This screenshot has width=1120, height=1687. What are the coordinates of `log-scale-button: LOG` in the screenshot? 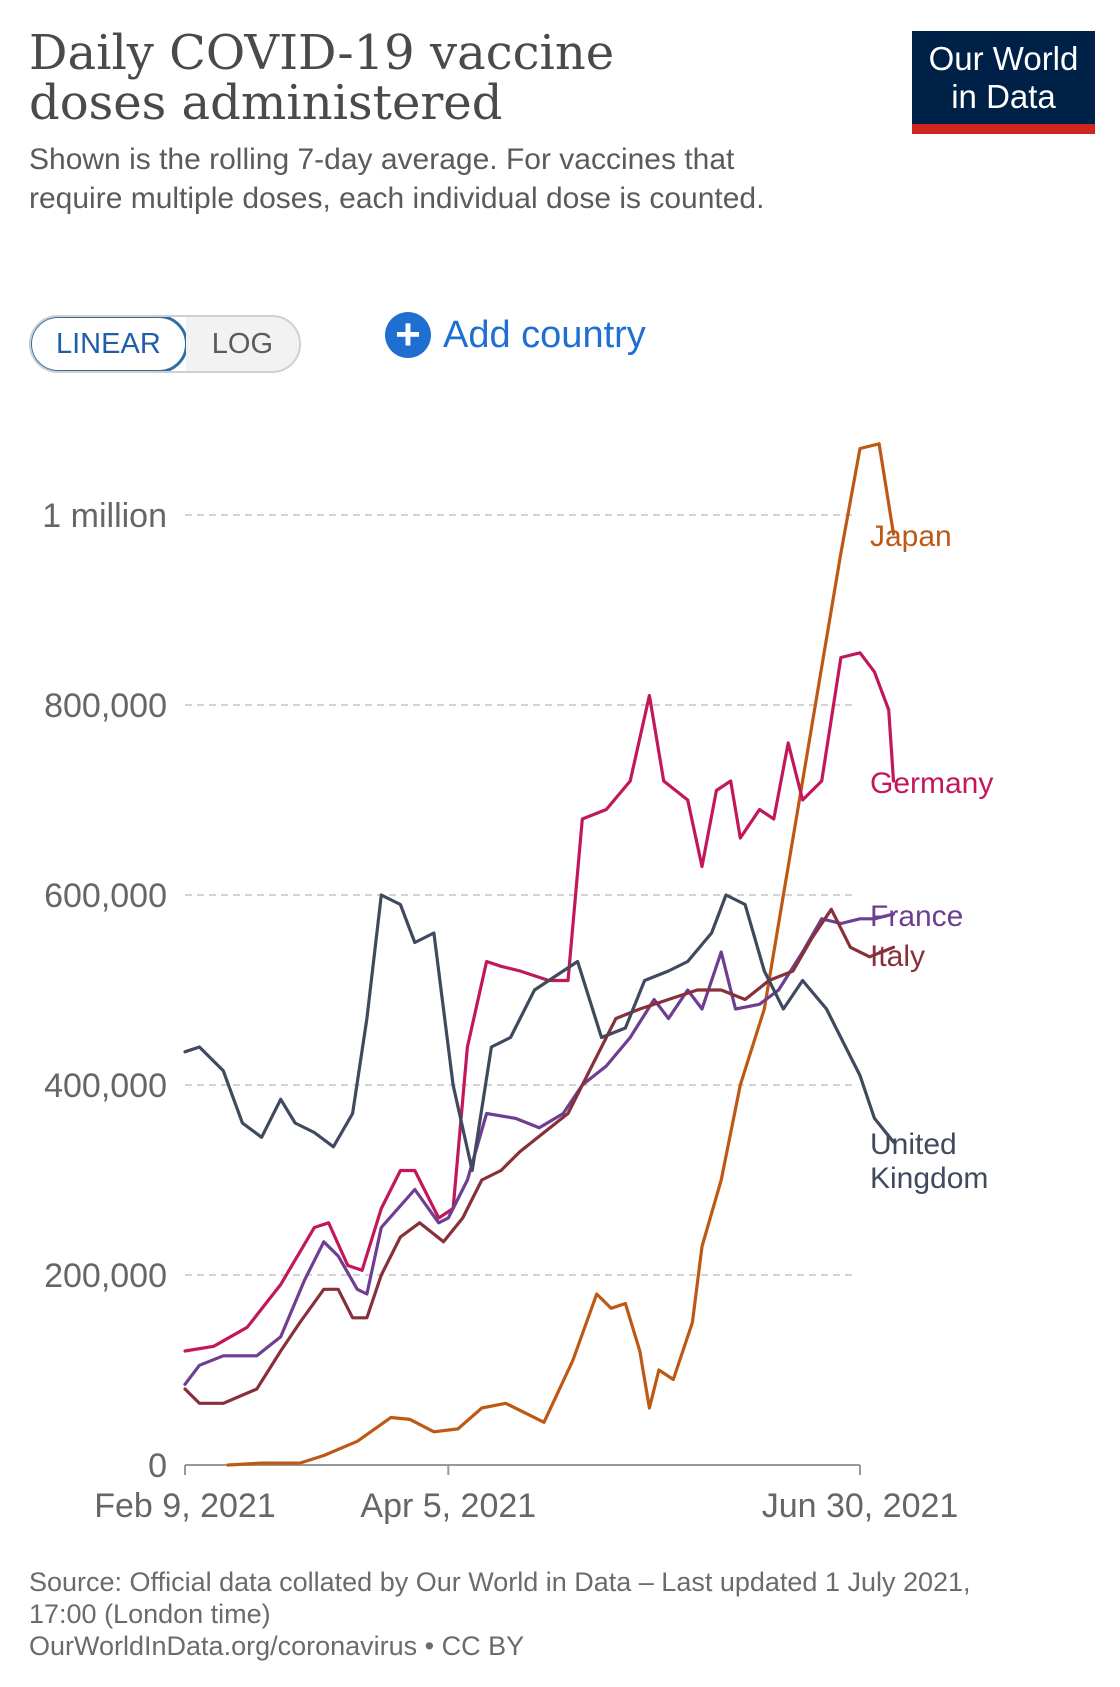 It's located at (242, 344).